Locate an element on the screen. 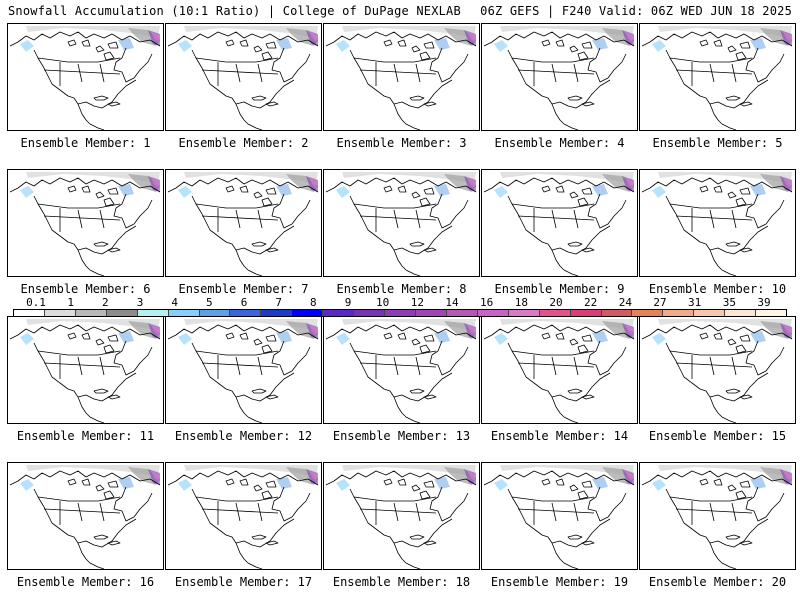  member-label: Ensemble Member: 16 is located at coordinates (85, 582).